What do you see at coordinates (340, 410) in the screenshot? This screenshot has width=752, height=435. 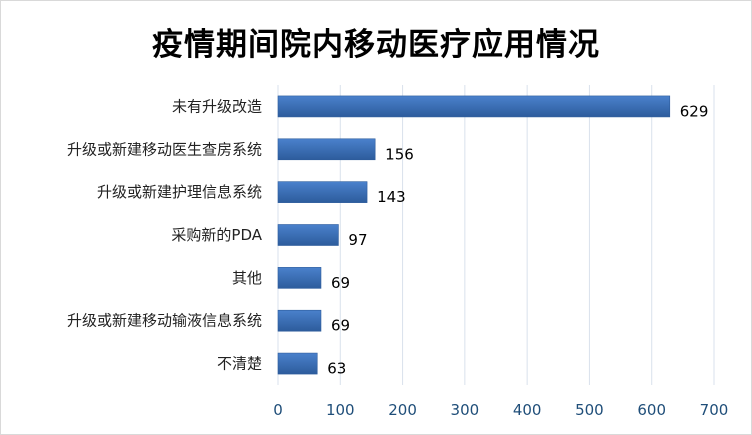 I see `x-tick-label: 100` at bounding box center [340, 410].